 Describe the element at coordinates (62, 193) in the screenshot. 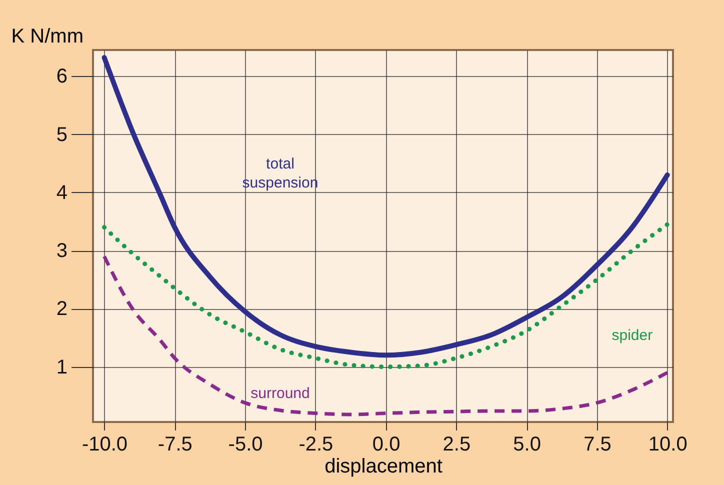

I see `y-tick-label: 4` at that location.